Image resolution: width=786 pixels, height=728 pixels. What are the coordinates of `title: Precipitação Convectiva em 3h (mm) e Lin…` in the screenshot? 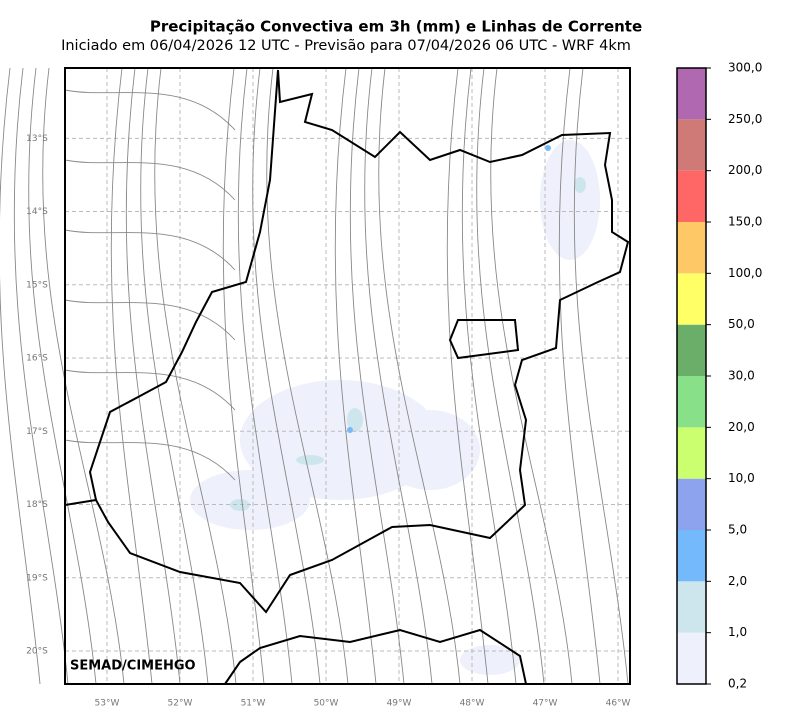 It's located at (396, 27).